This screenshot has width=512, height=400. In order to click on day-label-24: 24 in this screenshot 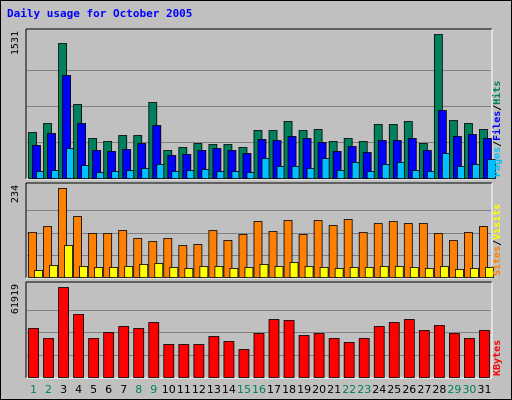, I will do `click(379, 389)`.